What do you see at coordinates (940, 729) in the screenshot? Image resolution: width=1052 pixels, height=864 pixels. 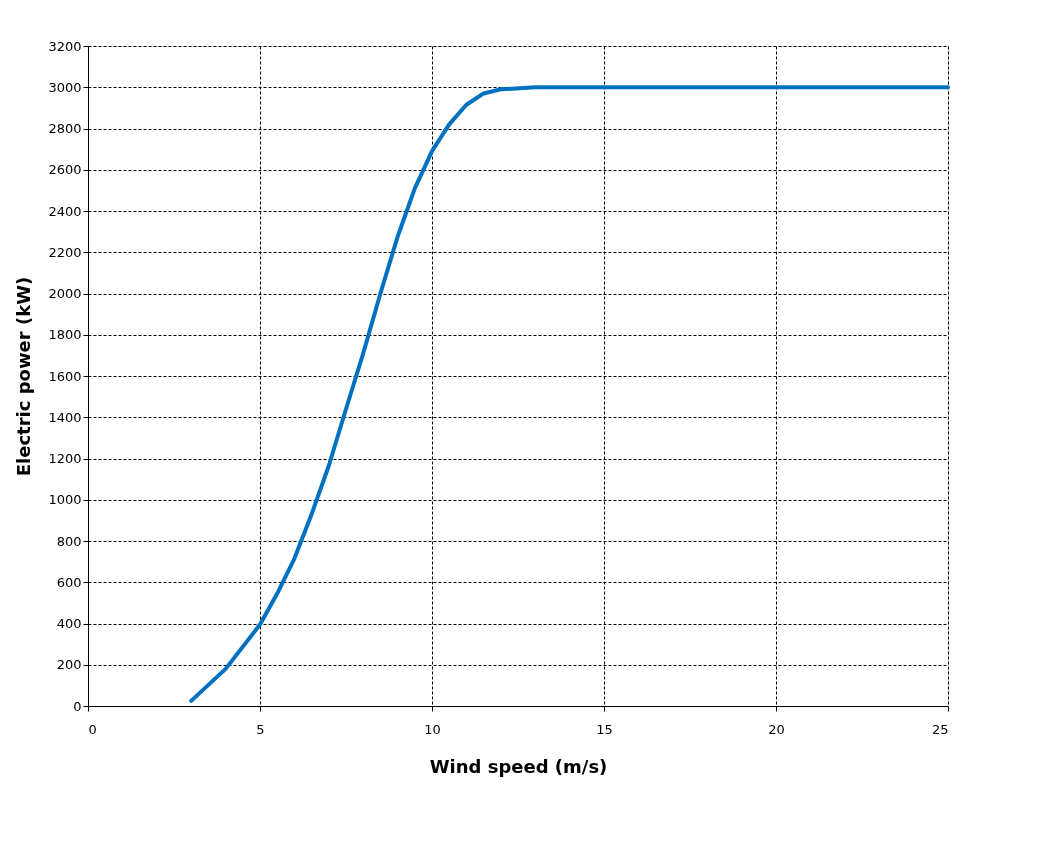 I see `x-tick-label: 25` at bounding box center [940, 729].